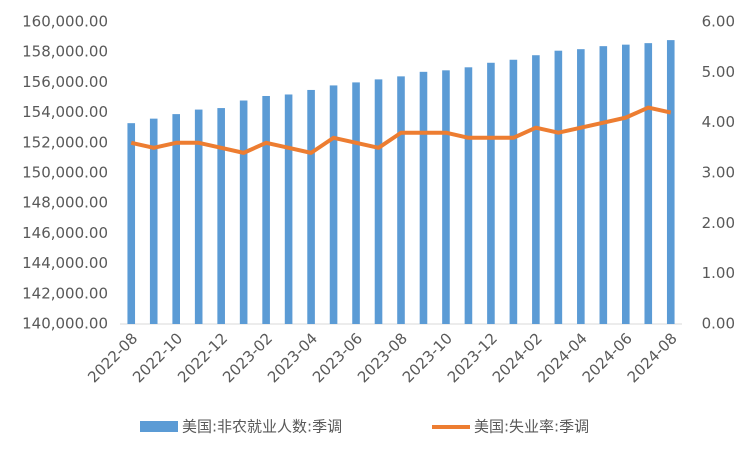 Image resolution: width=750 pixels, height=450 pixels. What do you see at coordinates (652, 357) in the screenshot?
I see `x-tick-label: 2024-08` at bounding box center [652, 357].